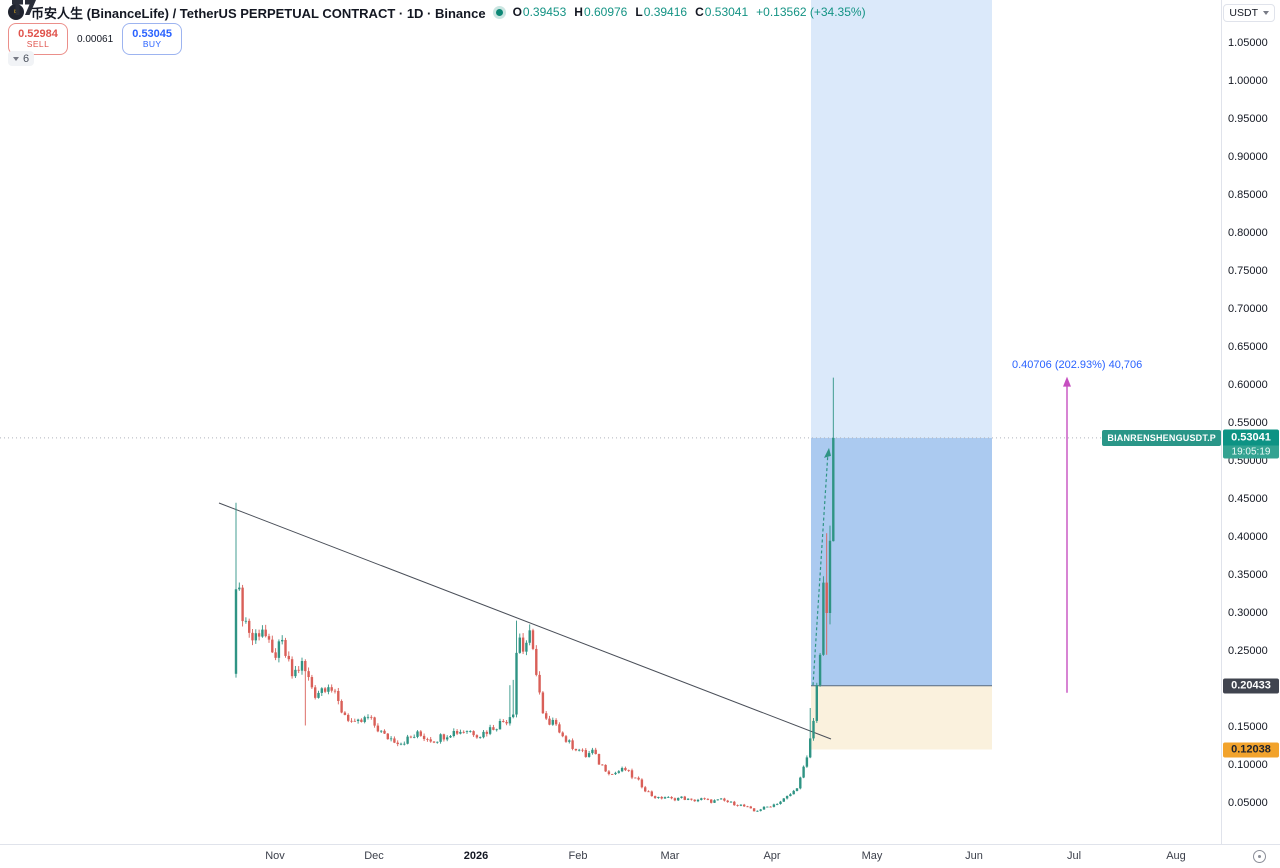 The width and height of the screenshot is (1280, 868). Describe the element at coordinates (1251, 437) in the screenshot. I see `current-price-value: 0.53041` at that location.